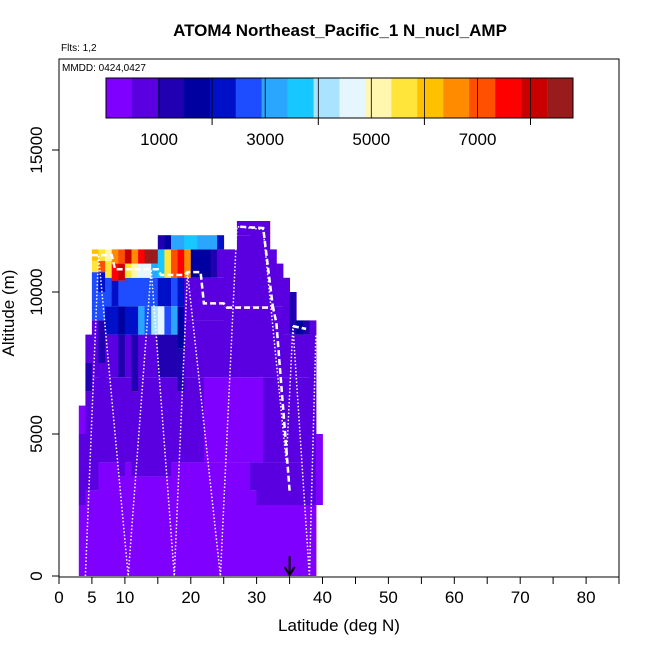  I want to click on x-tick-label: 20, so click(190, 597).